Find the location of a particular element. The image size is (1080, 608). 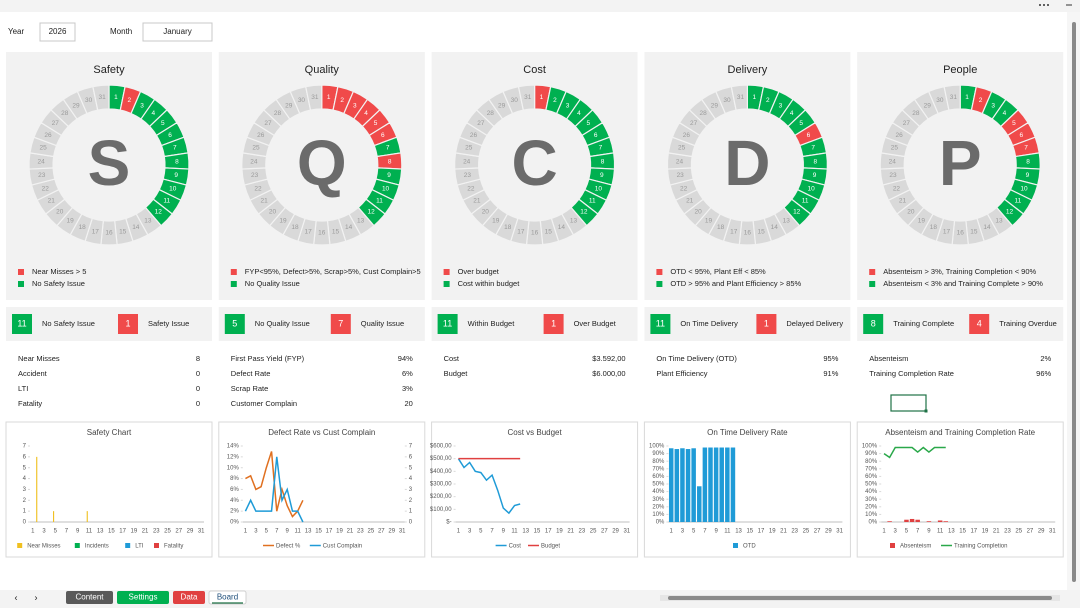

day-label: 25 is located at coordinates (469, 148).